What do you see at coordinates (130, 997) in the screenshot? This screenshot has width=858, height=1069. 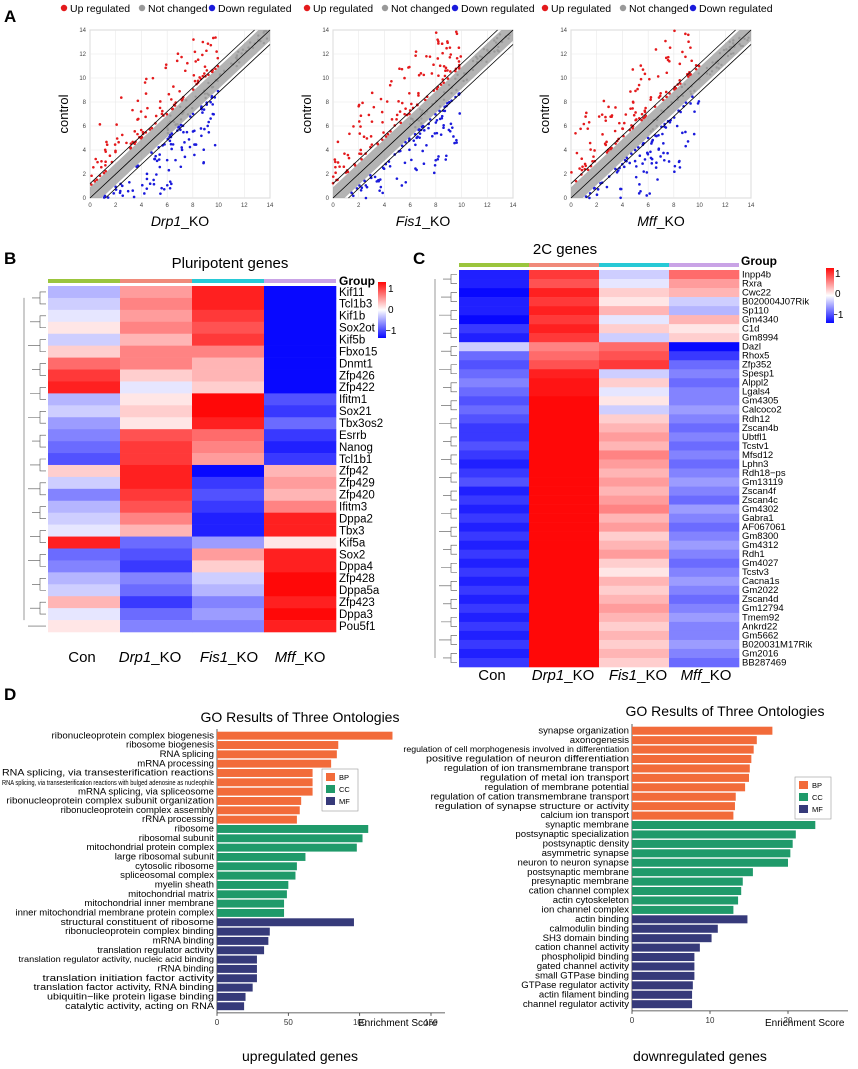 I see `go-term-label: ubiquitin−like protein ligase binding` at bounding box center [130, 997].